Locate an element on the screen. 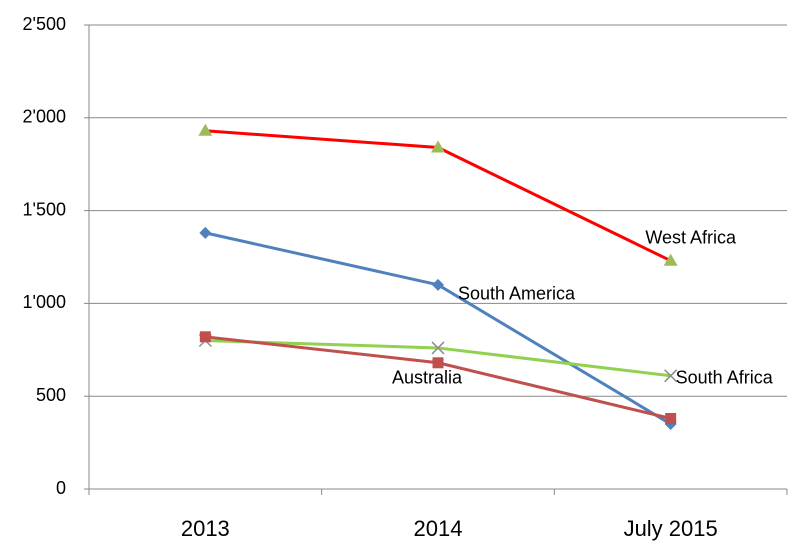 The image size is (801, 547). y-tick-label: 1'500 is located at coordinates (44, 209).